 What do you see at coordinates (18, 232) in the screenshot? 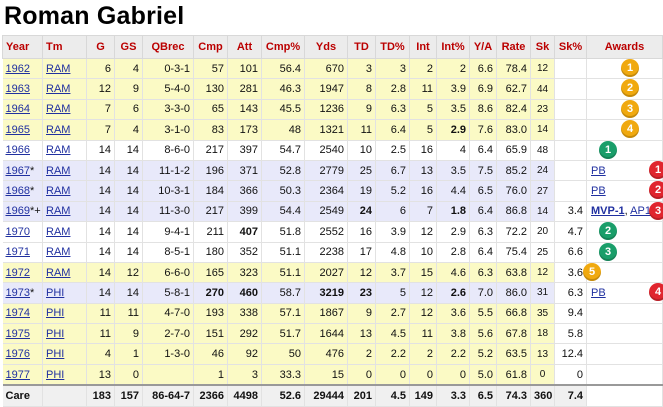
I see `year-link: 1970` at bounding box center [18, 232].